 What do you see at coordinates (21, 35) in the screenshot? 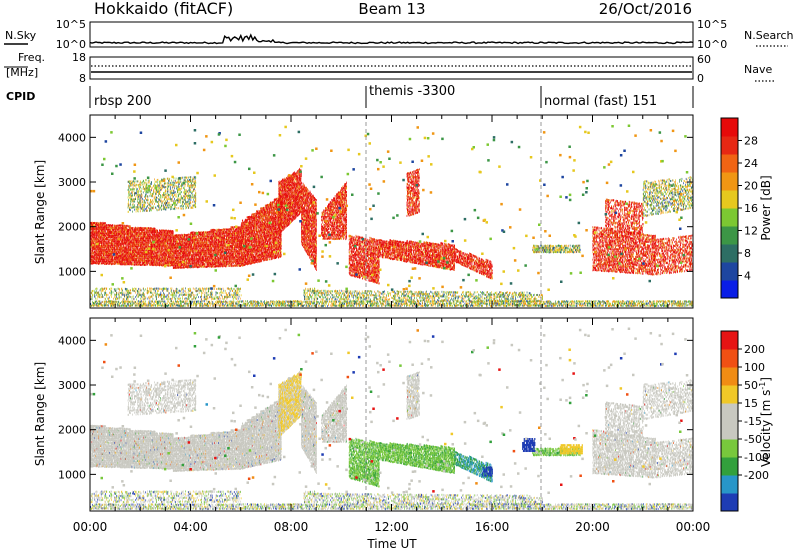
I see `noise-sky-label: N.Sky` at bounding box center [21, 35].